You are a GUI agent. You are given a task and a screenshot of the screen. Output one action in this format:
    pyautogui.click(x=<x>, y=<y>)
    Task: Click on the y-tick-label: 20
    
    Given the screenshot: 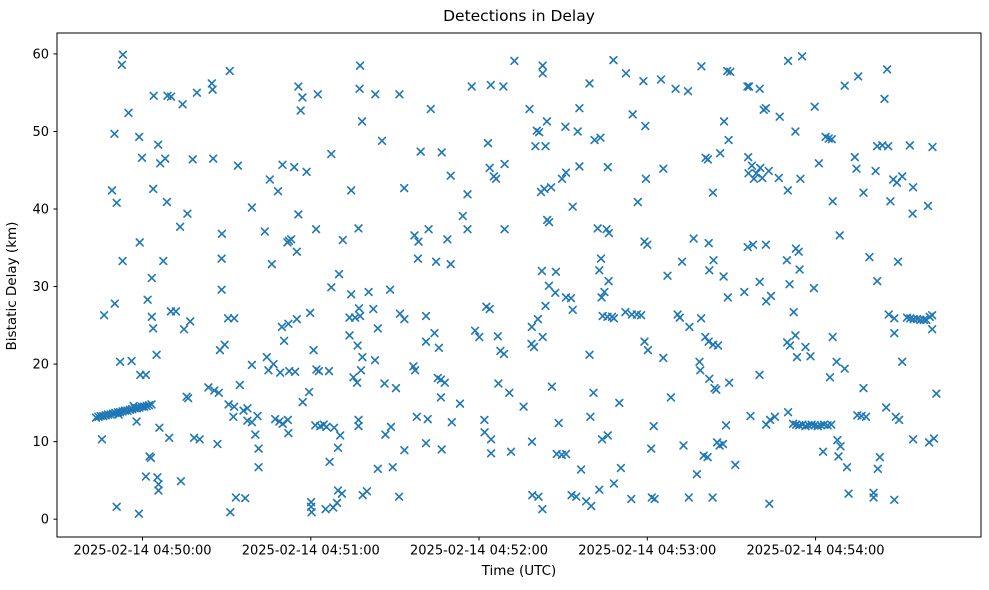 What is the action you would take?
    pyautogui.click(x=40, y=365)
    